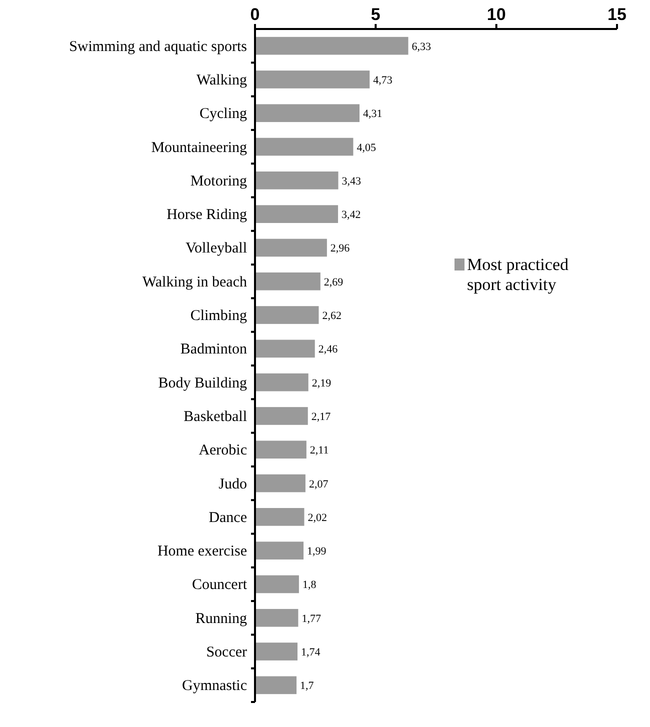 The width and height of the screenshot is (650, 727). I want to click on legend-label: Most practiced sport activity, so click(518, 274).